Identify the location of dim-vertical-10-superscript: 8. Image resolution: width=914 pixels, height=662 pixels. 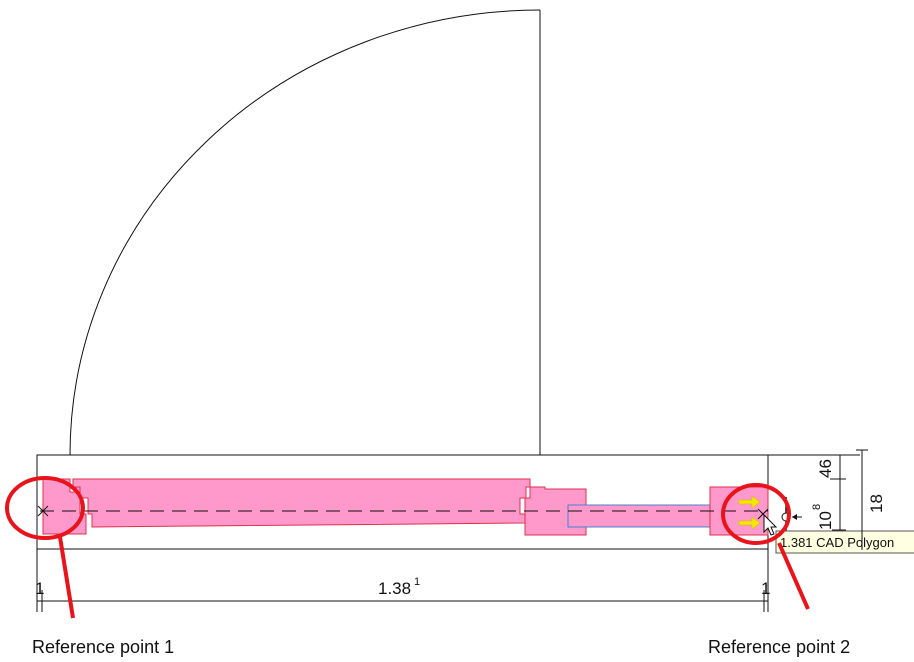
(817, 507).